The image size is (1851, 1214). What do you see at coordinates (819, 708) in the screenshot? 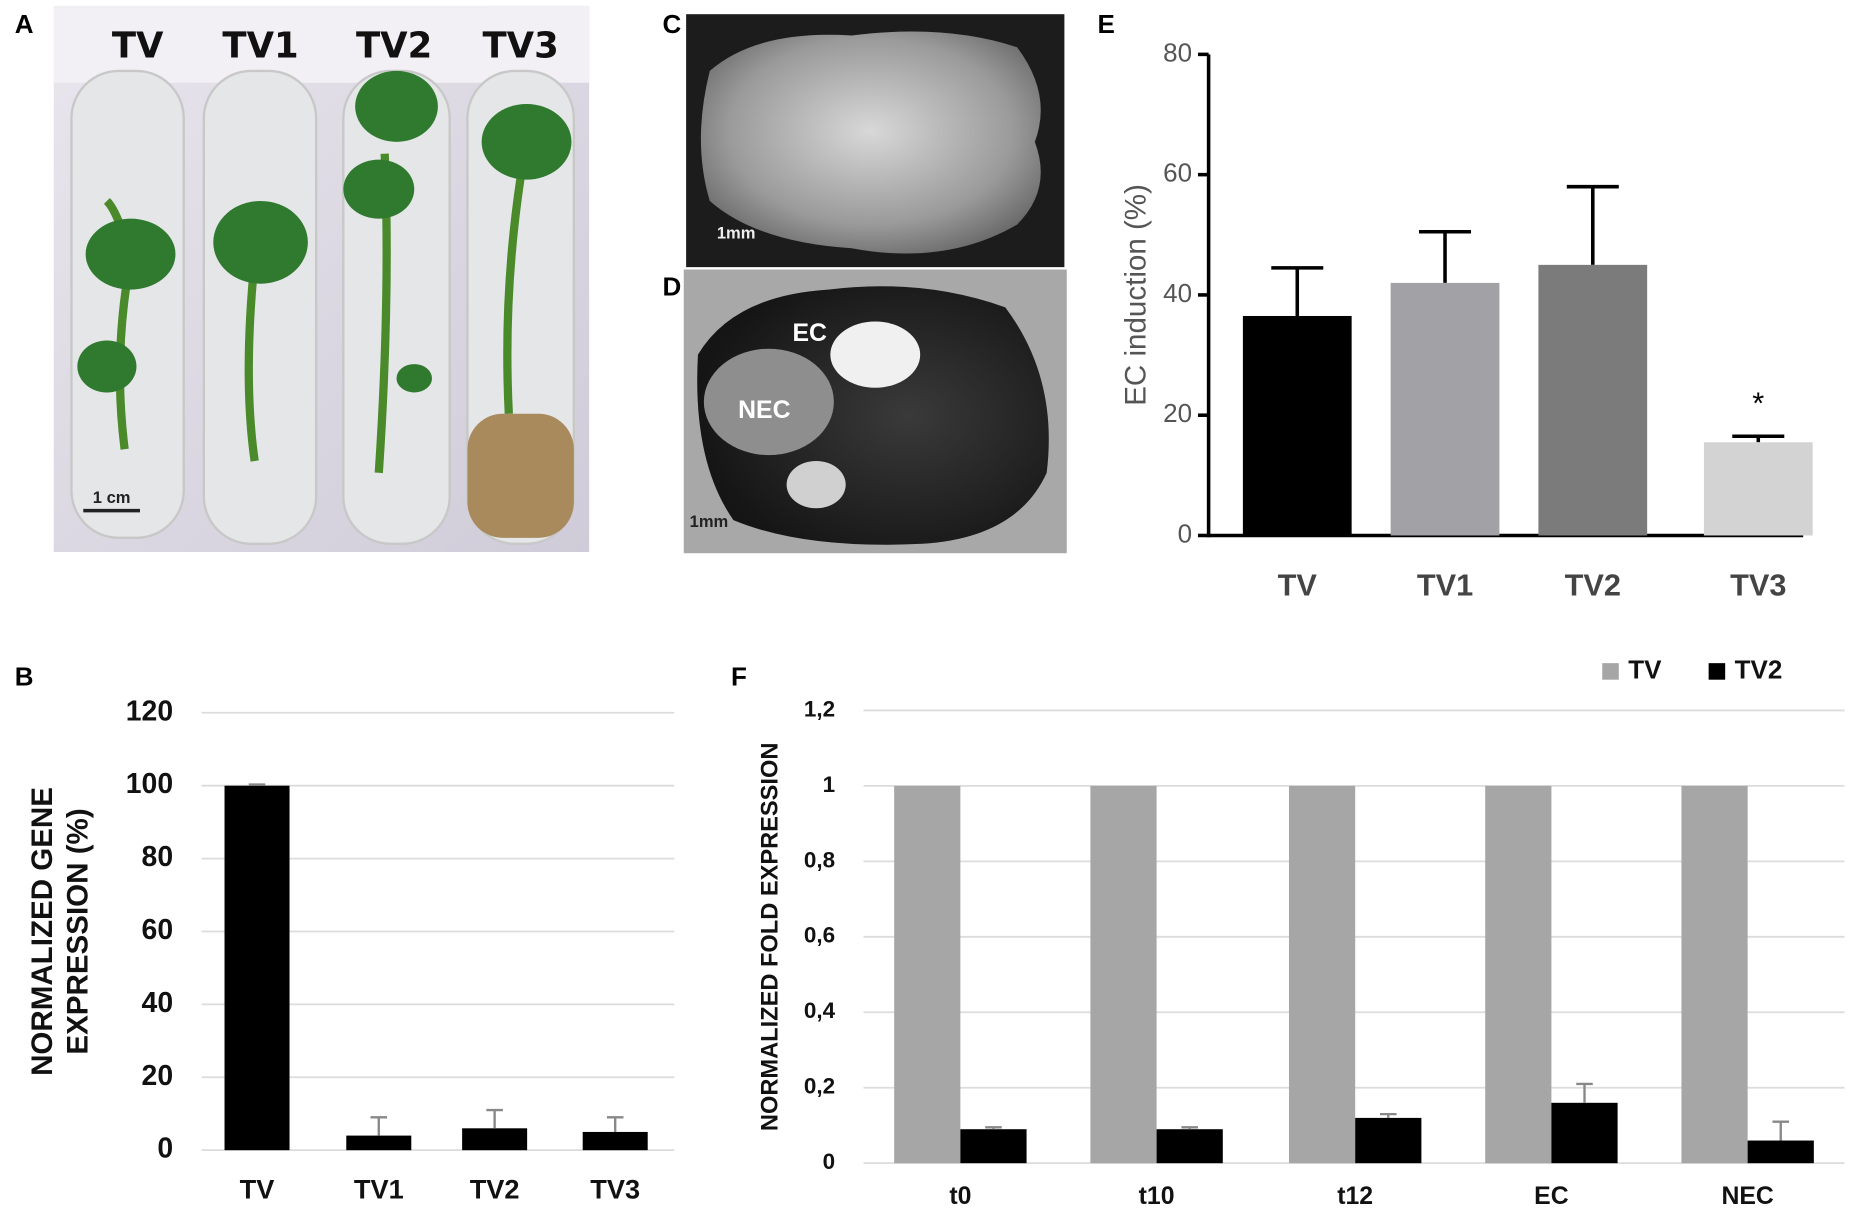
I see `y-tick-label: 1,2` at bounding box center [819, 708].